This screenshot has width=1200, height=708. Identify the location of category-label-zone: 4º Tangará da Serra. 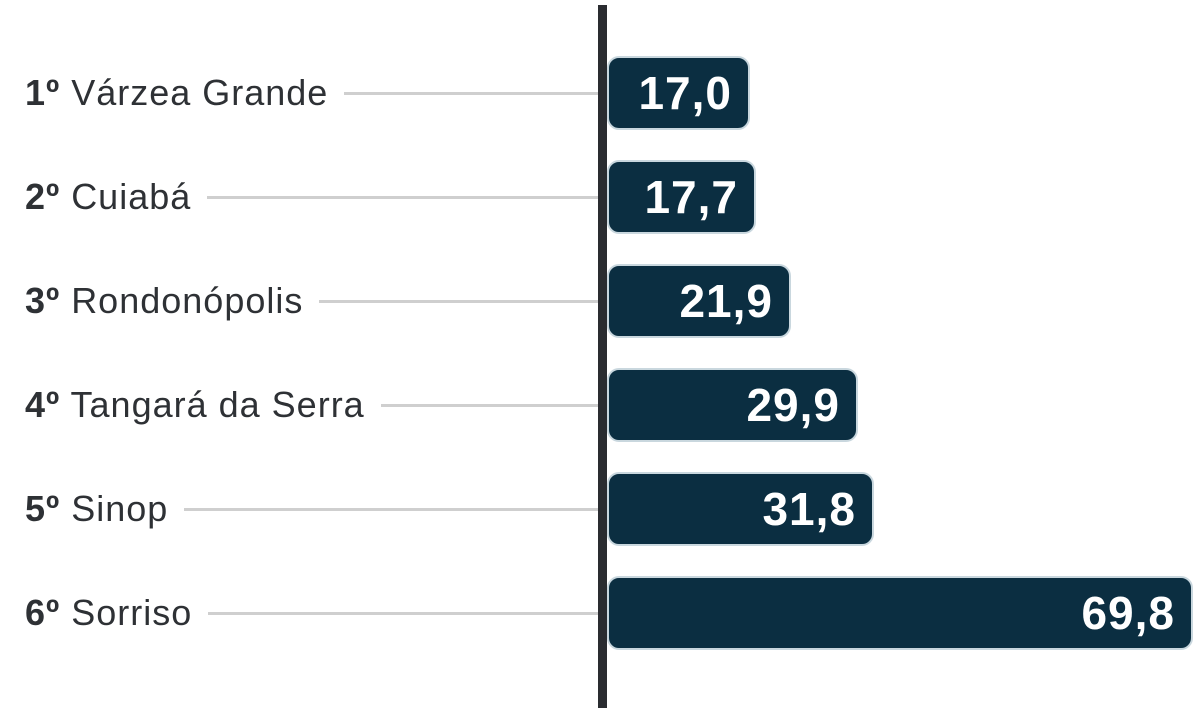
(299, 405).